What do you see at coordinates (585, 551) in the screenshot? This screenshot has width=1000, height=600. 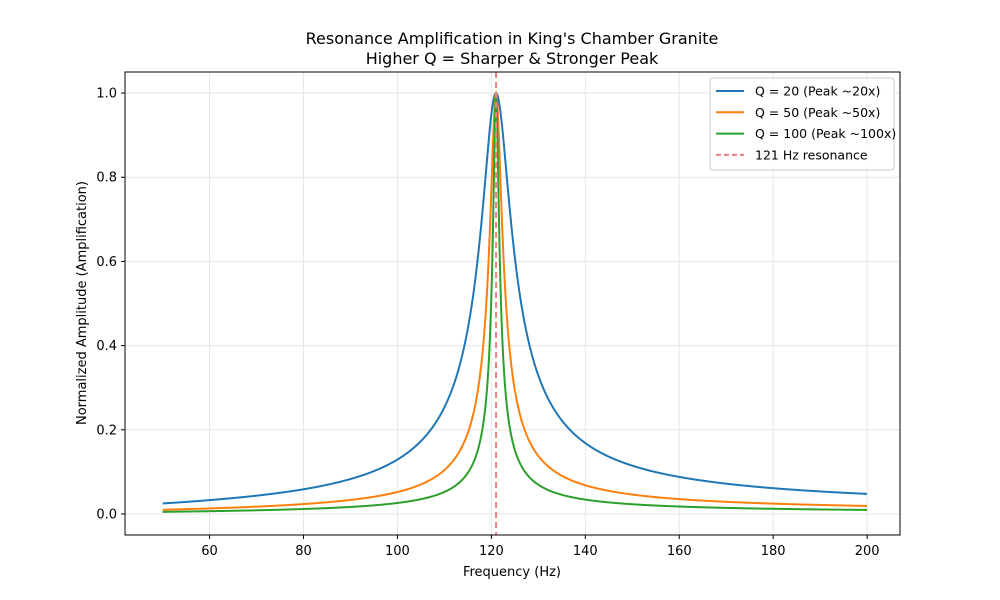 I see `x-tick-label: 140` at bounding box center [585, 551].